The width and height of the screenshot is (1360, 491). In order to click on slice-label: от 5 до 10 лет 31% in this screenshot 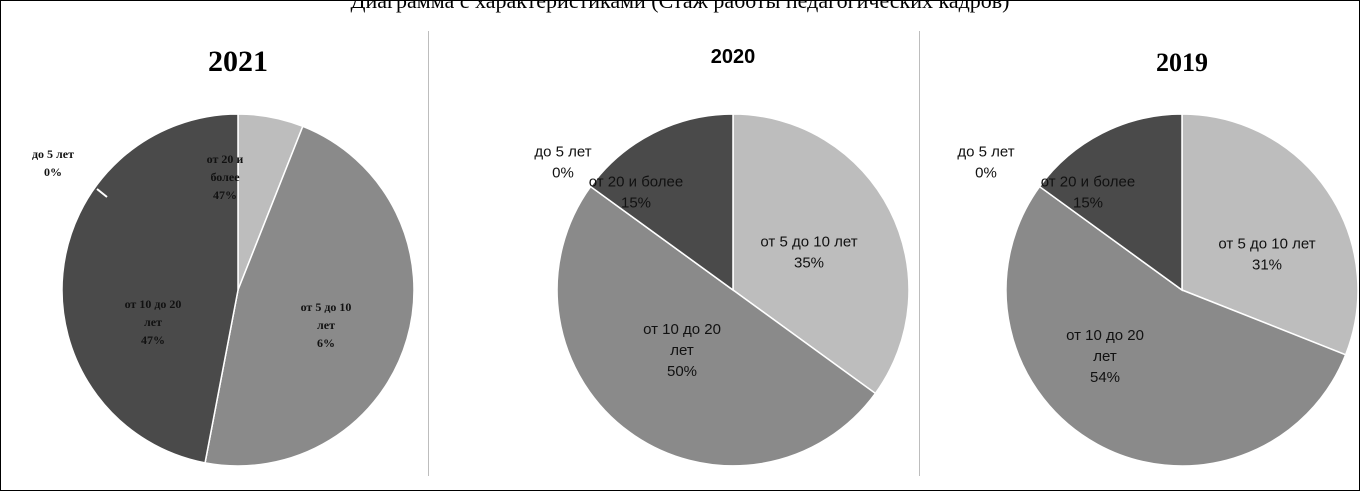, I will do `click(1266, 255)`.